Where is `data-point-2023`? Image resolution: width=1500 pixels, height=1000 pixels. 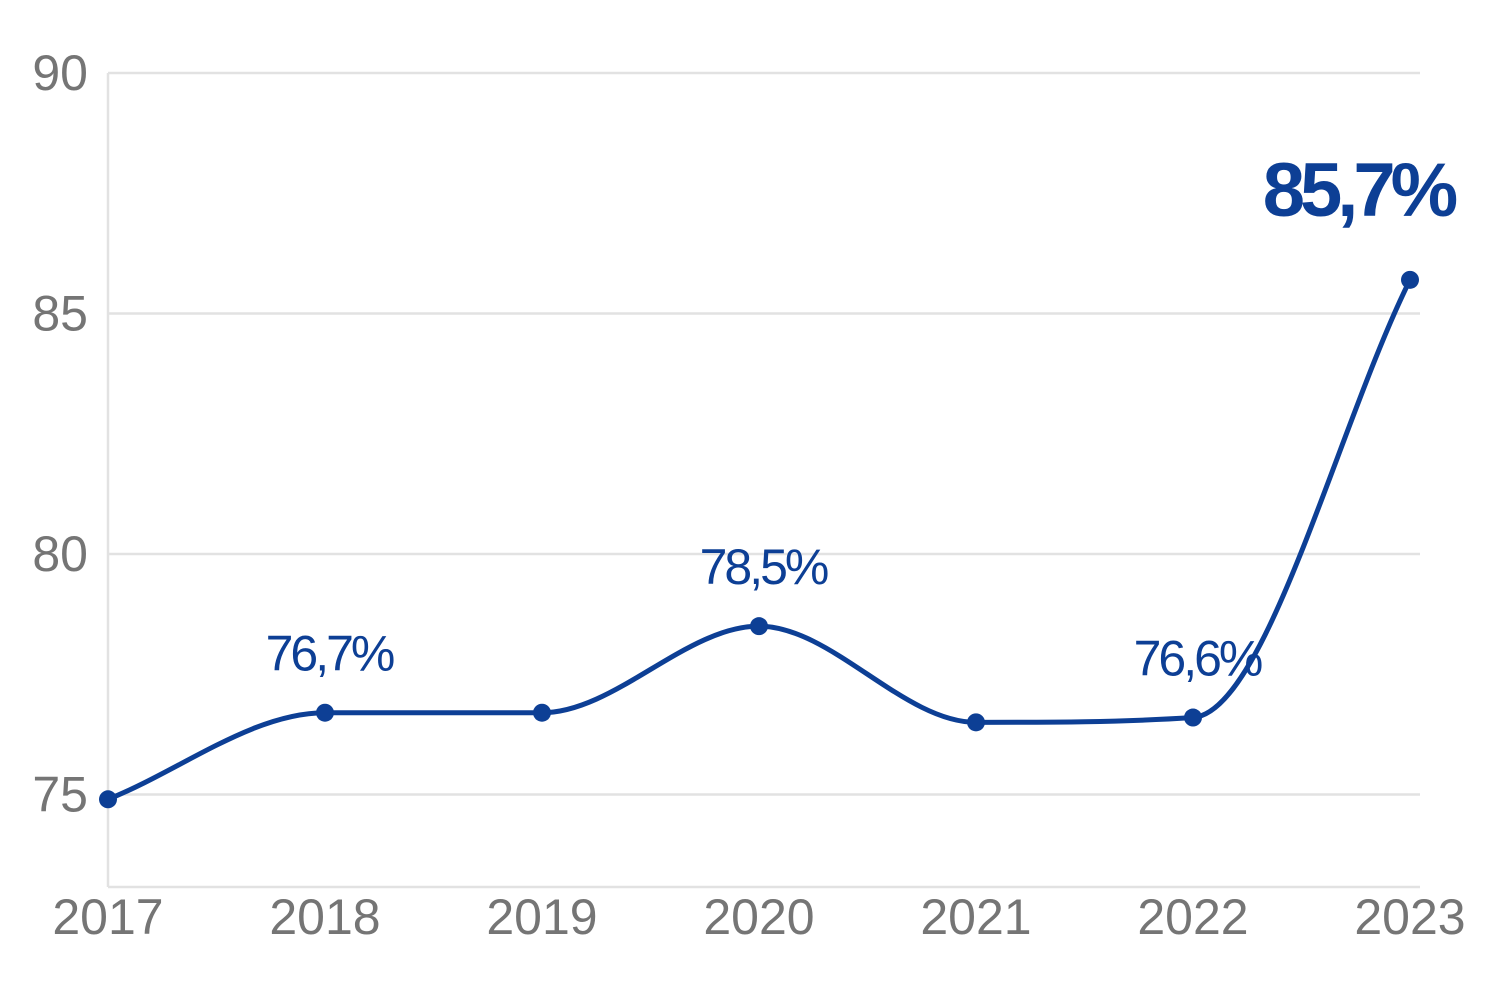 data-point-2023 is located at coordinates (1410, 279).